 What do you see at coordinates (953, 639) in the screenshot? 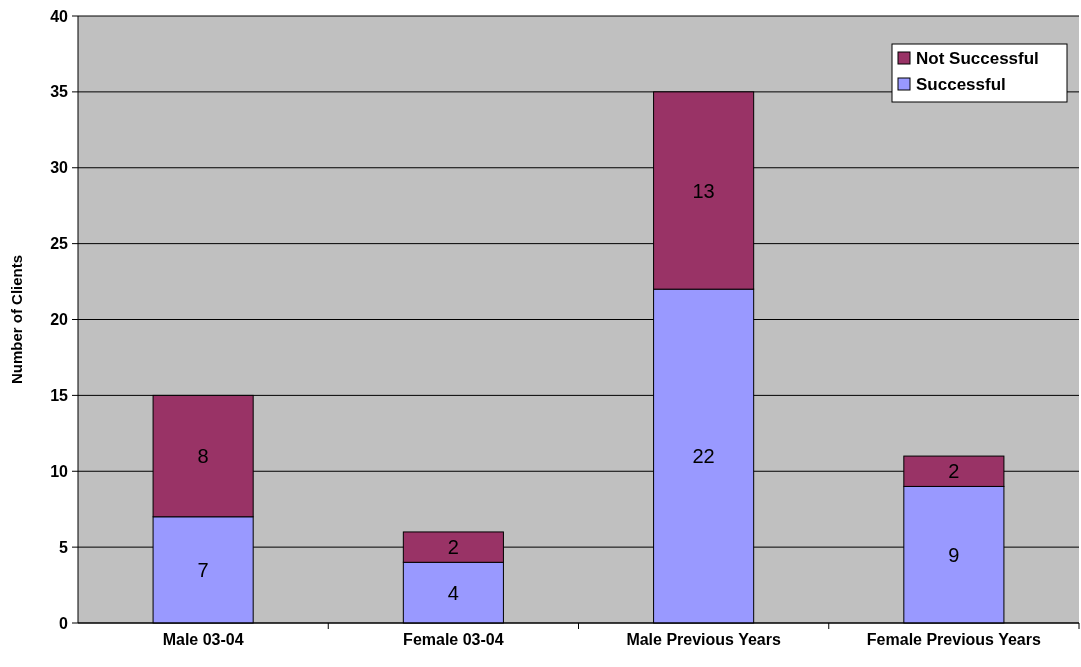
I see `x-tick-label: Female Previous Years` at bounding box center [953, 639].